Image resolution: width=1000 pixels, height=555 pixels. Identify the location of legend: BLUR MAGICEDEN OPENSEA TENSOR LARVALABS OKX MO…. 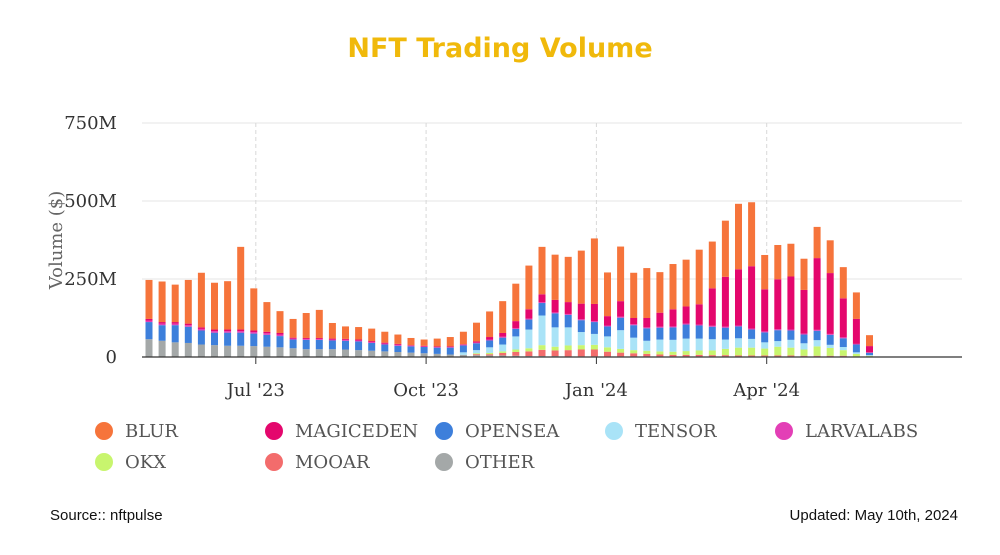
(506, 447).